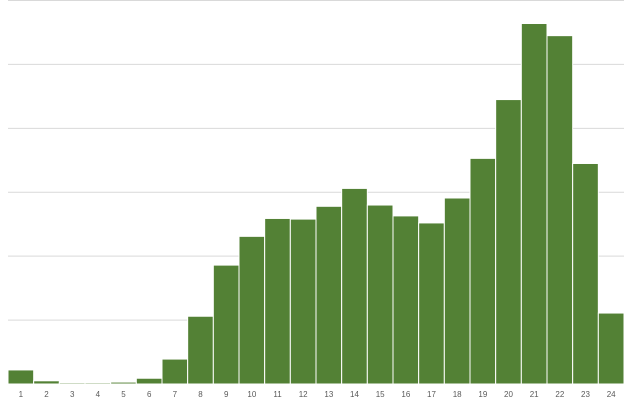  I want to click on x-tick-label: 23, so click(585, 394).